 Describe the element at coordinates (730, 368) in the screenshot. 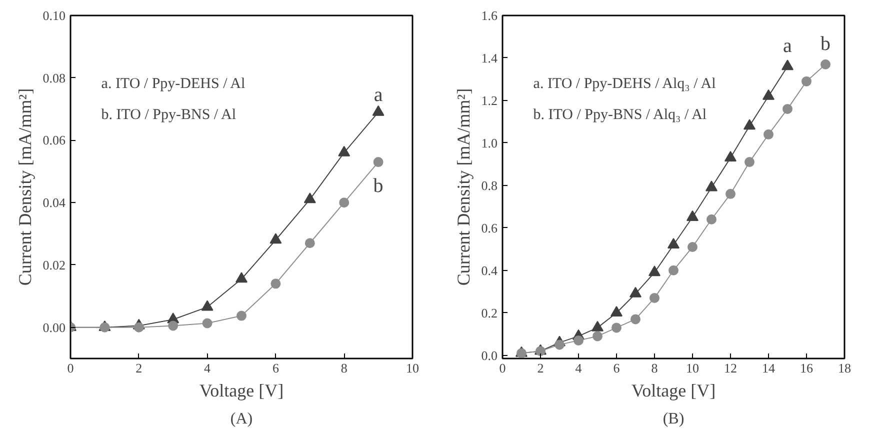

I see `x-tick-label: 12` at that location.